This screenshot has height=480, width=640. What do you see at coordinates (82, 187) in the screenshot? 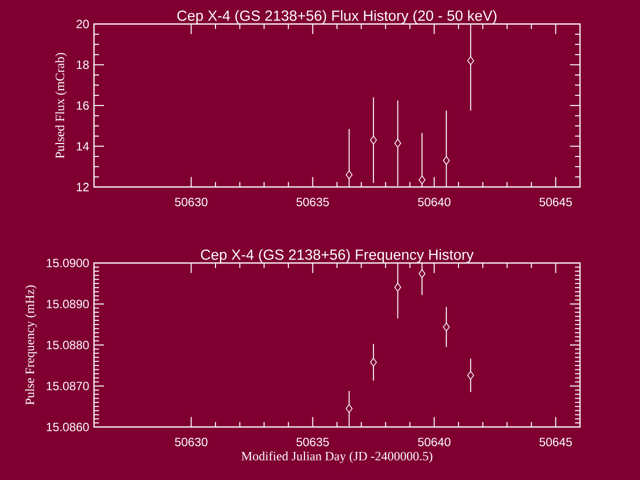
I see `y-tick-label: 12` at bounding box center [82, 187].